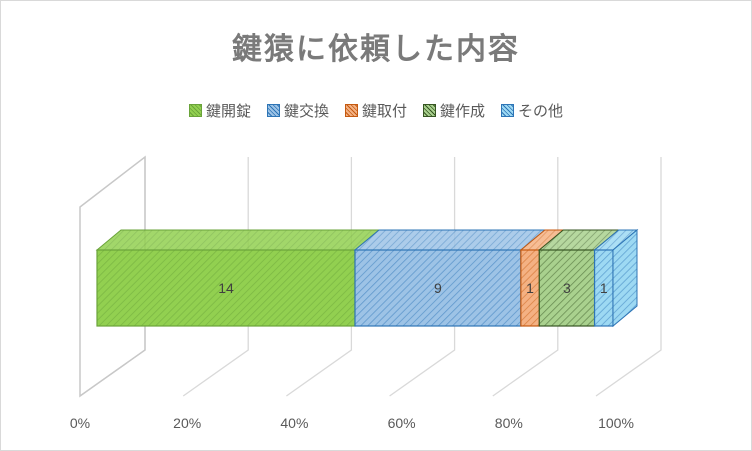 This screenshot has height=451, width=752. What do you see at coordinates (376, 49) in the screenshot?
I see `chart-title: 鍵猿に依頼した内容` at bounding box center [376, 49].